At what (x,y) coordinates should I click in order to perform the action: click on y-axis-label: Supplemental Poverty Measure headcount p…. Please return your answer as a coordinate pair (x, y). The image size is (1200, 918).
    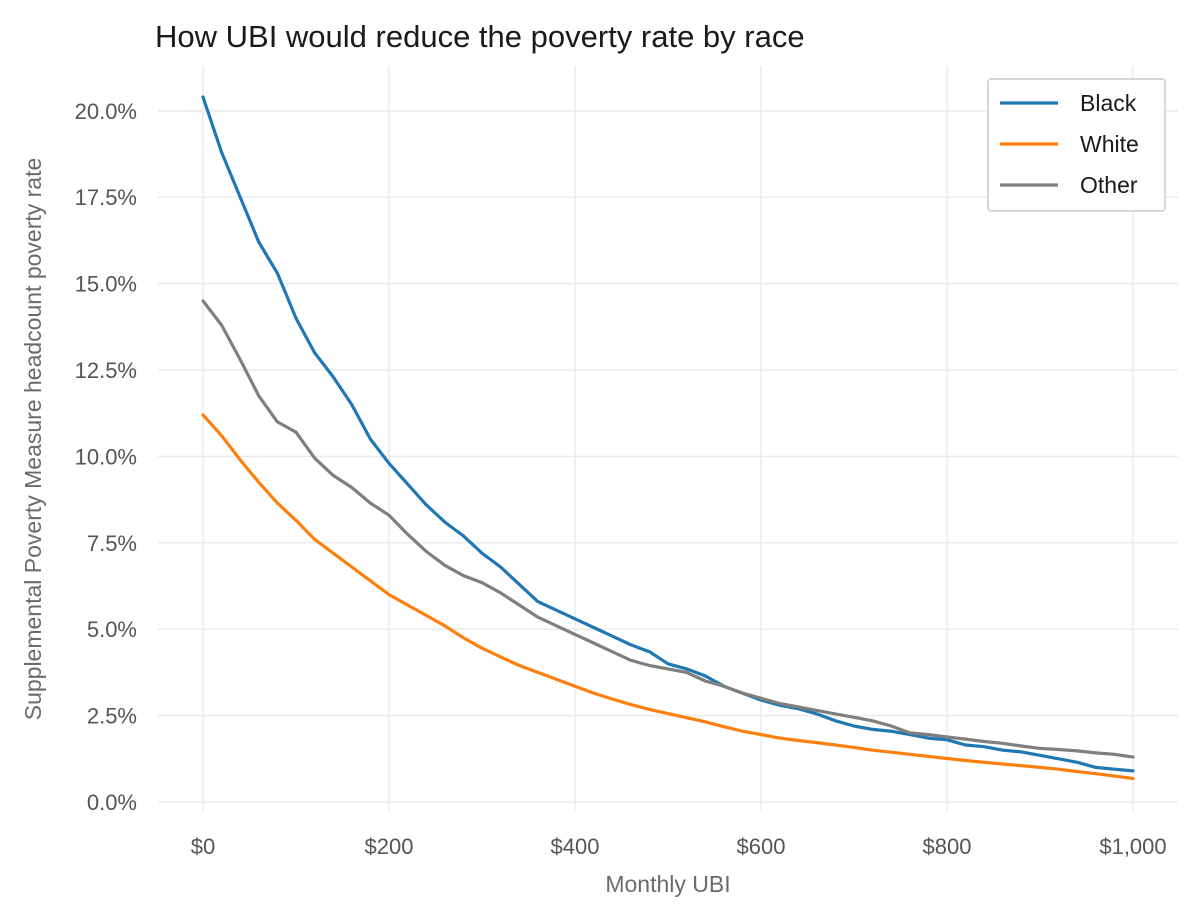
    Looking at the image, I should click on (33, 439).